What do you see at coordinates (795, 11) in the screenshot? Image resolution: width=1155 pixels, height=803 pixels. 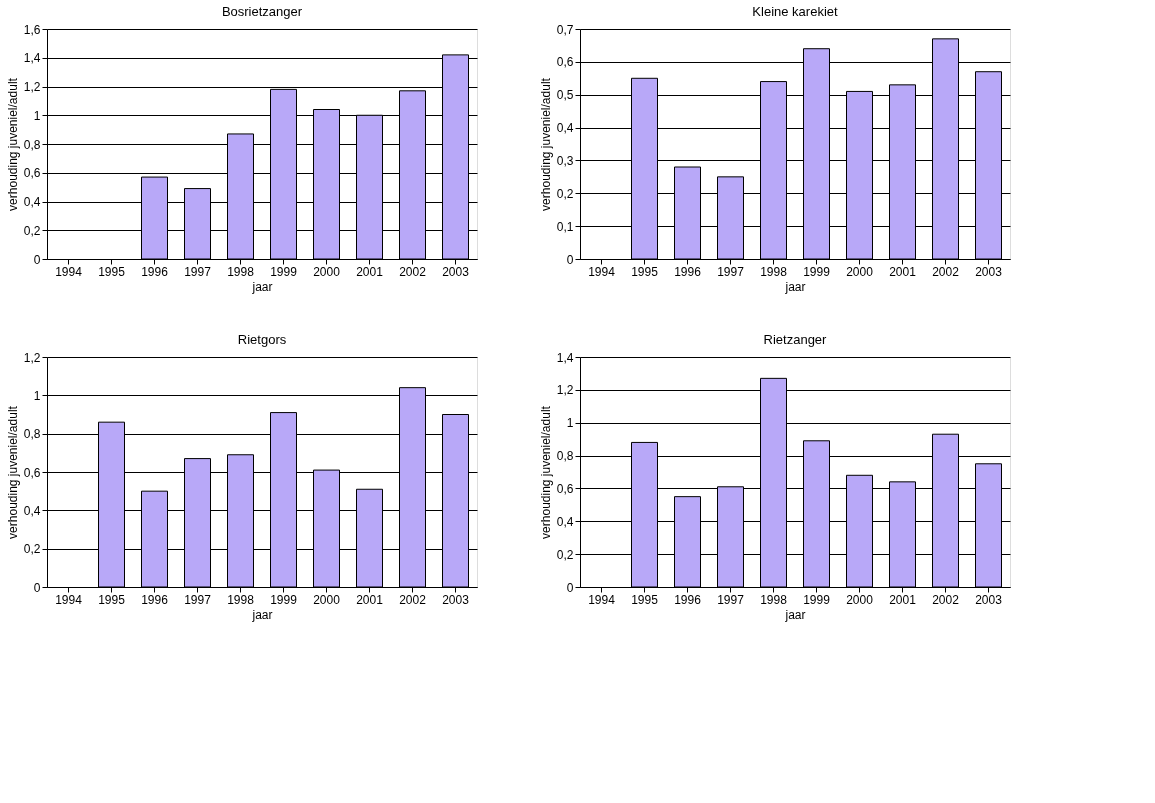 I see `chart-title: Kleine karekiet` at bounding box center [795, 11].